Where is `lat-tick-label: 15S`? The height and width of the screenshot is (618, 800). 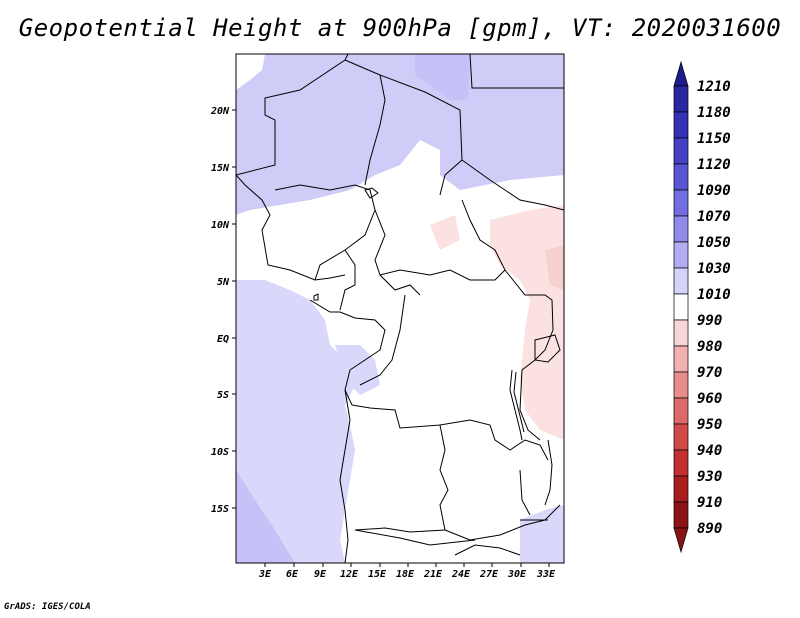
lat-tick-label: 15S is located at coordinates (220, 509).